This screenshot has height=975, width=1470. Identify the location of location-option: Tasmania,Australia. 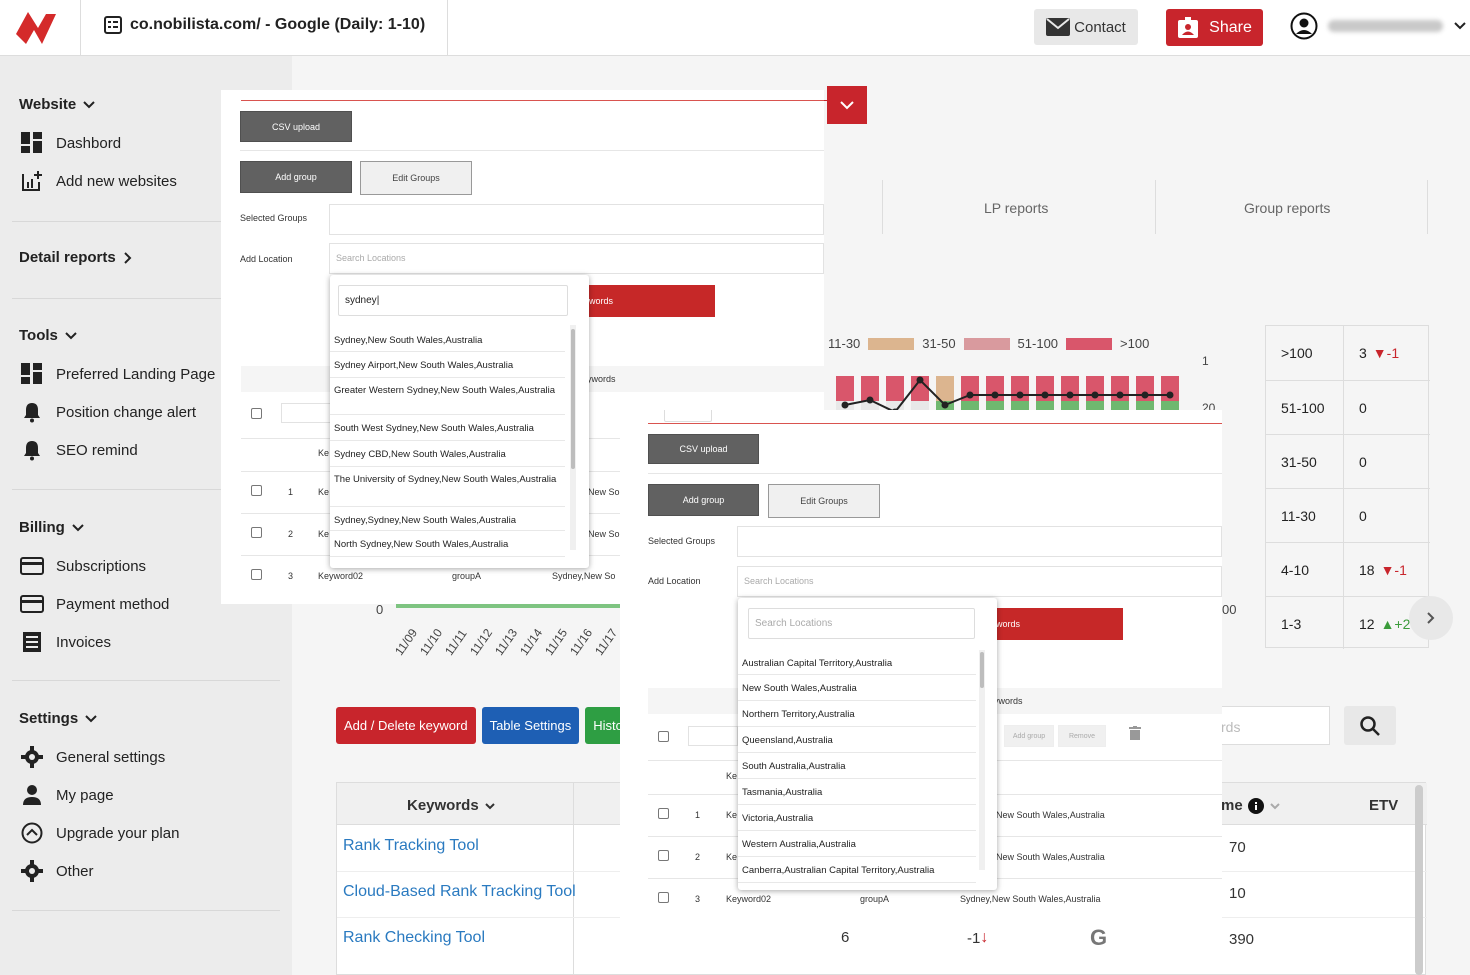
(857, 792).